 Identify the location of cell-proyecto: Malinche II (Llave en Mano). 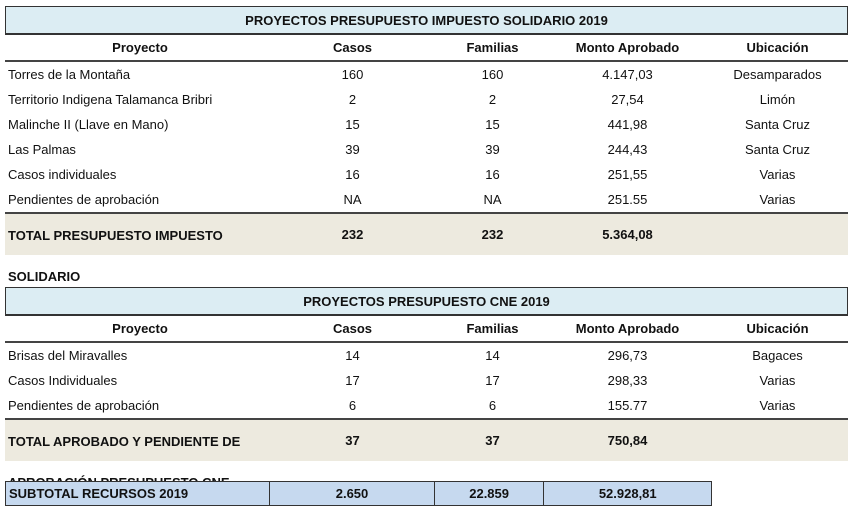
(88, 124).